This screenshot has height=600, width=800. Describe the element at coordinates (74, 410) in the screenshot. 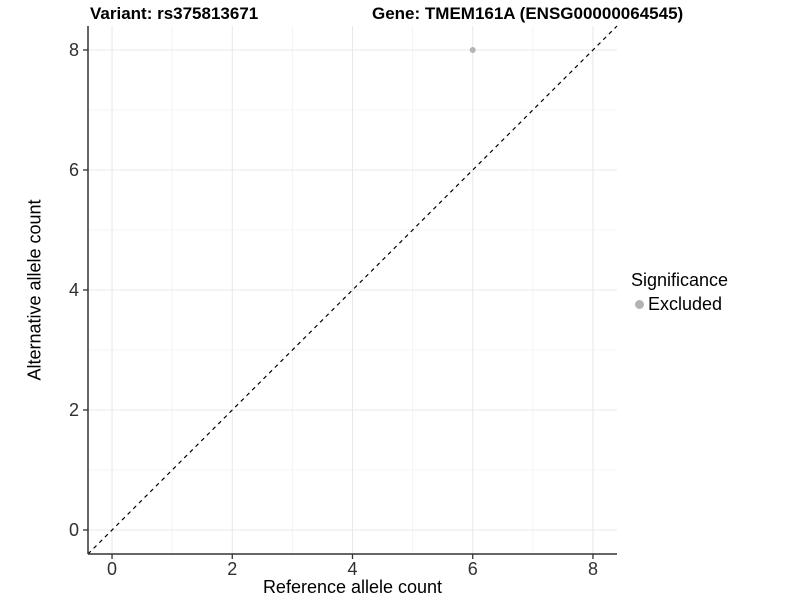

I see `y-tick-label: 2` at that location.